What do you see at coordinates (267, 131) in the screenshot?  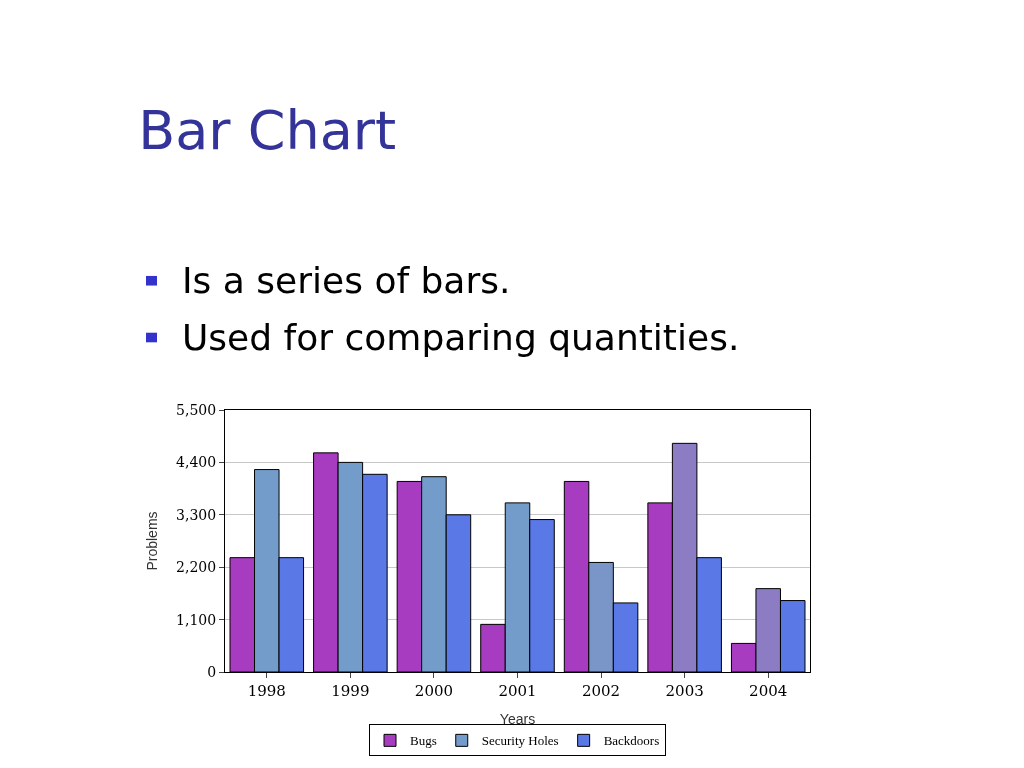 I see `chart-title: Bar Chart` at bounding box center [267, 131].